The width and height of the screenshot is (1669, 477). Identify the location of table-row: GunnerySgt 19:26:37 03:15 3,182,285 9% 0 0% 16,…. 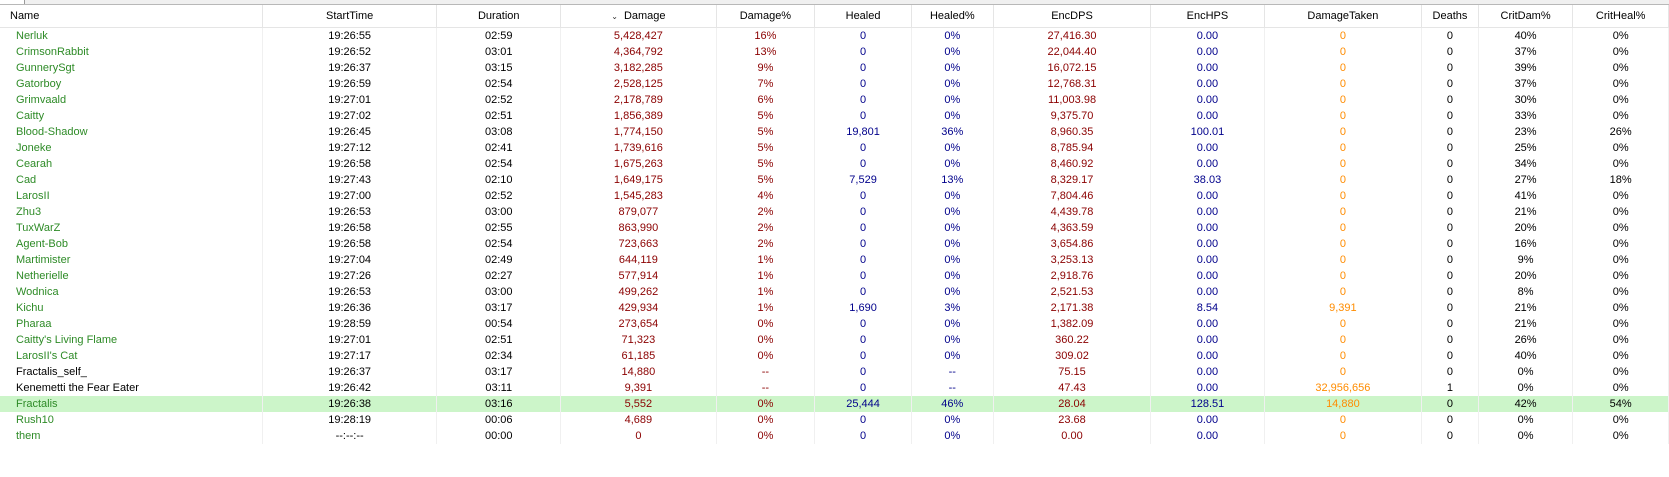
(834, 68).